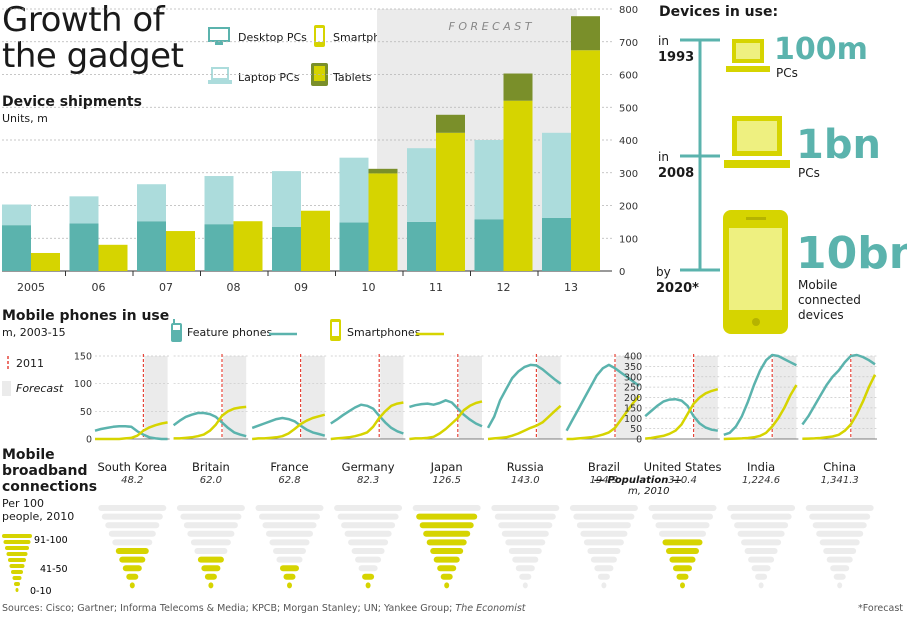 The width and height of the screenshot is (907, 618). What do you see at coordinates (719, 12) in the screenshot?
I see `devices-title: Devices in use:` at bounding box center [719, 12].